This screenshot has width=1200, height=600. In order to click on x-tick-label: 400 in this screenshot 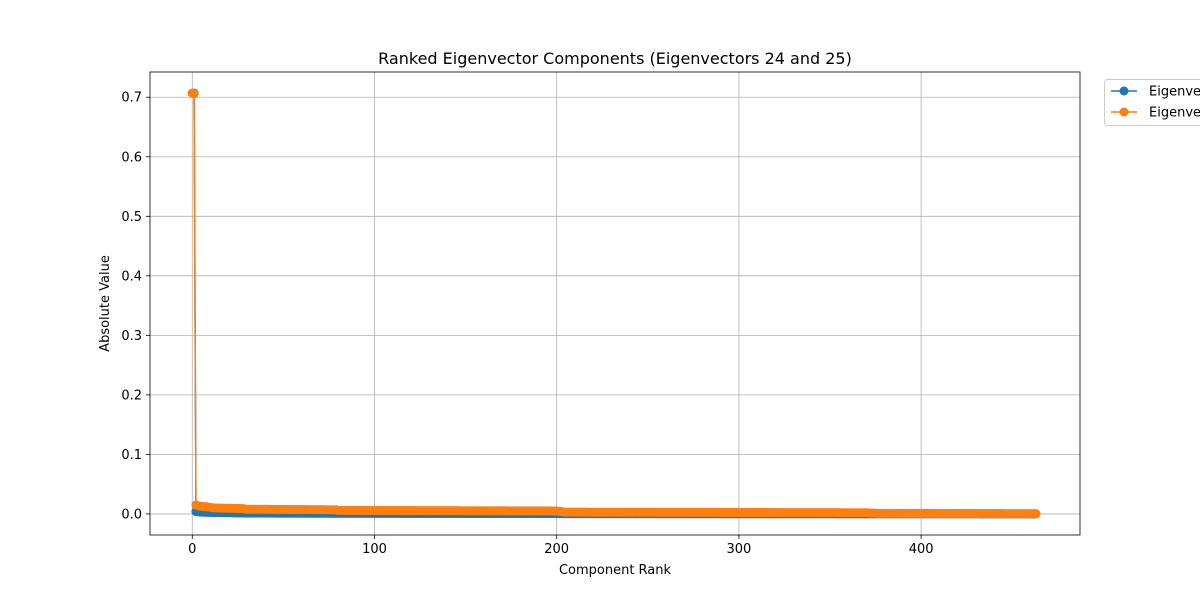, I will do `click(921, 549)`.